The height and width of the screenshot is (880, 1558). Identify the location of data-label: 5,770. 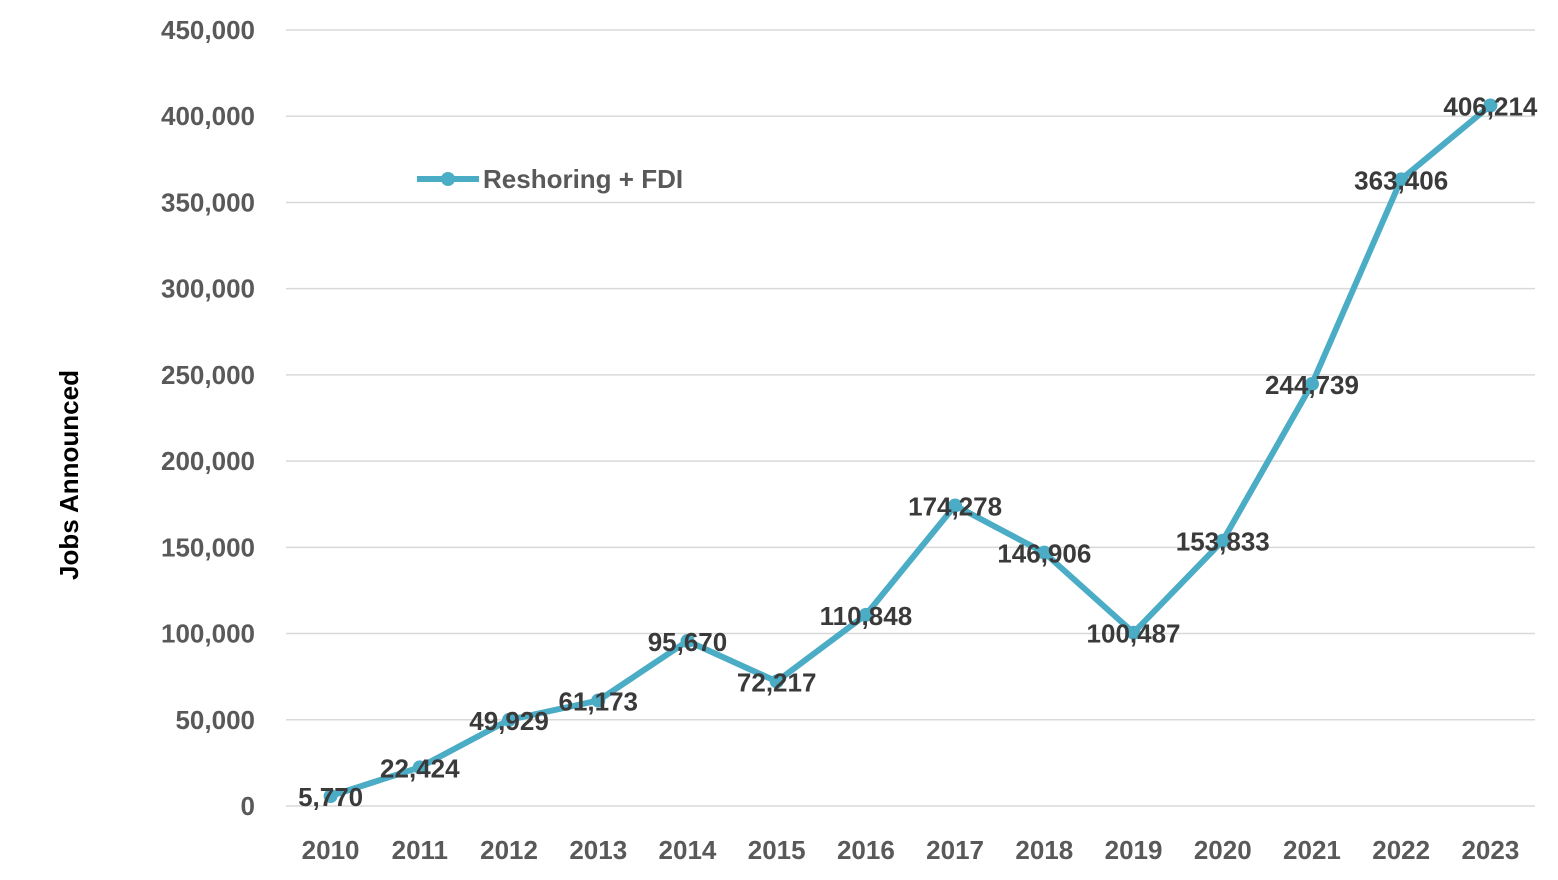
(330, 797).